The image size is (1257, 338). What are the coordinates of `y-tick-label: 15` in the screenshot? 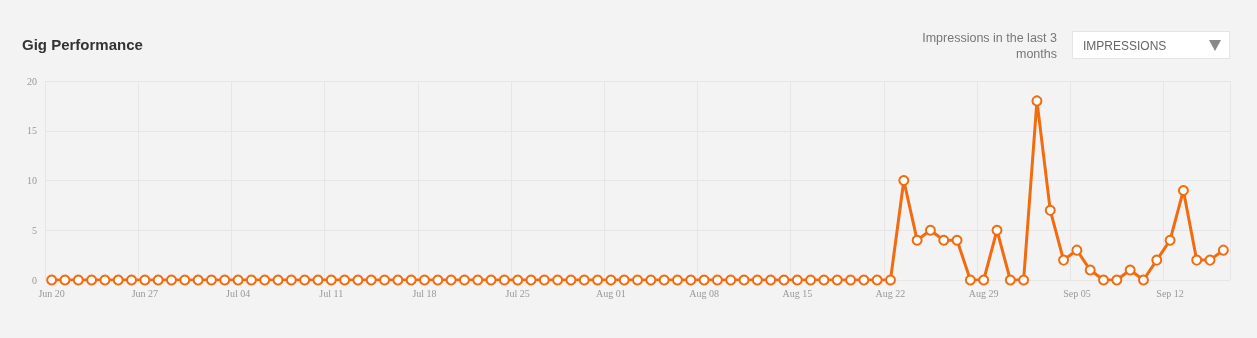 It's located at (32, 131).